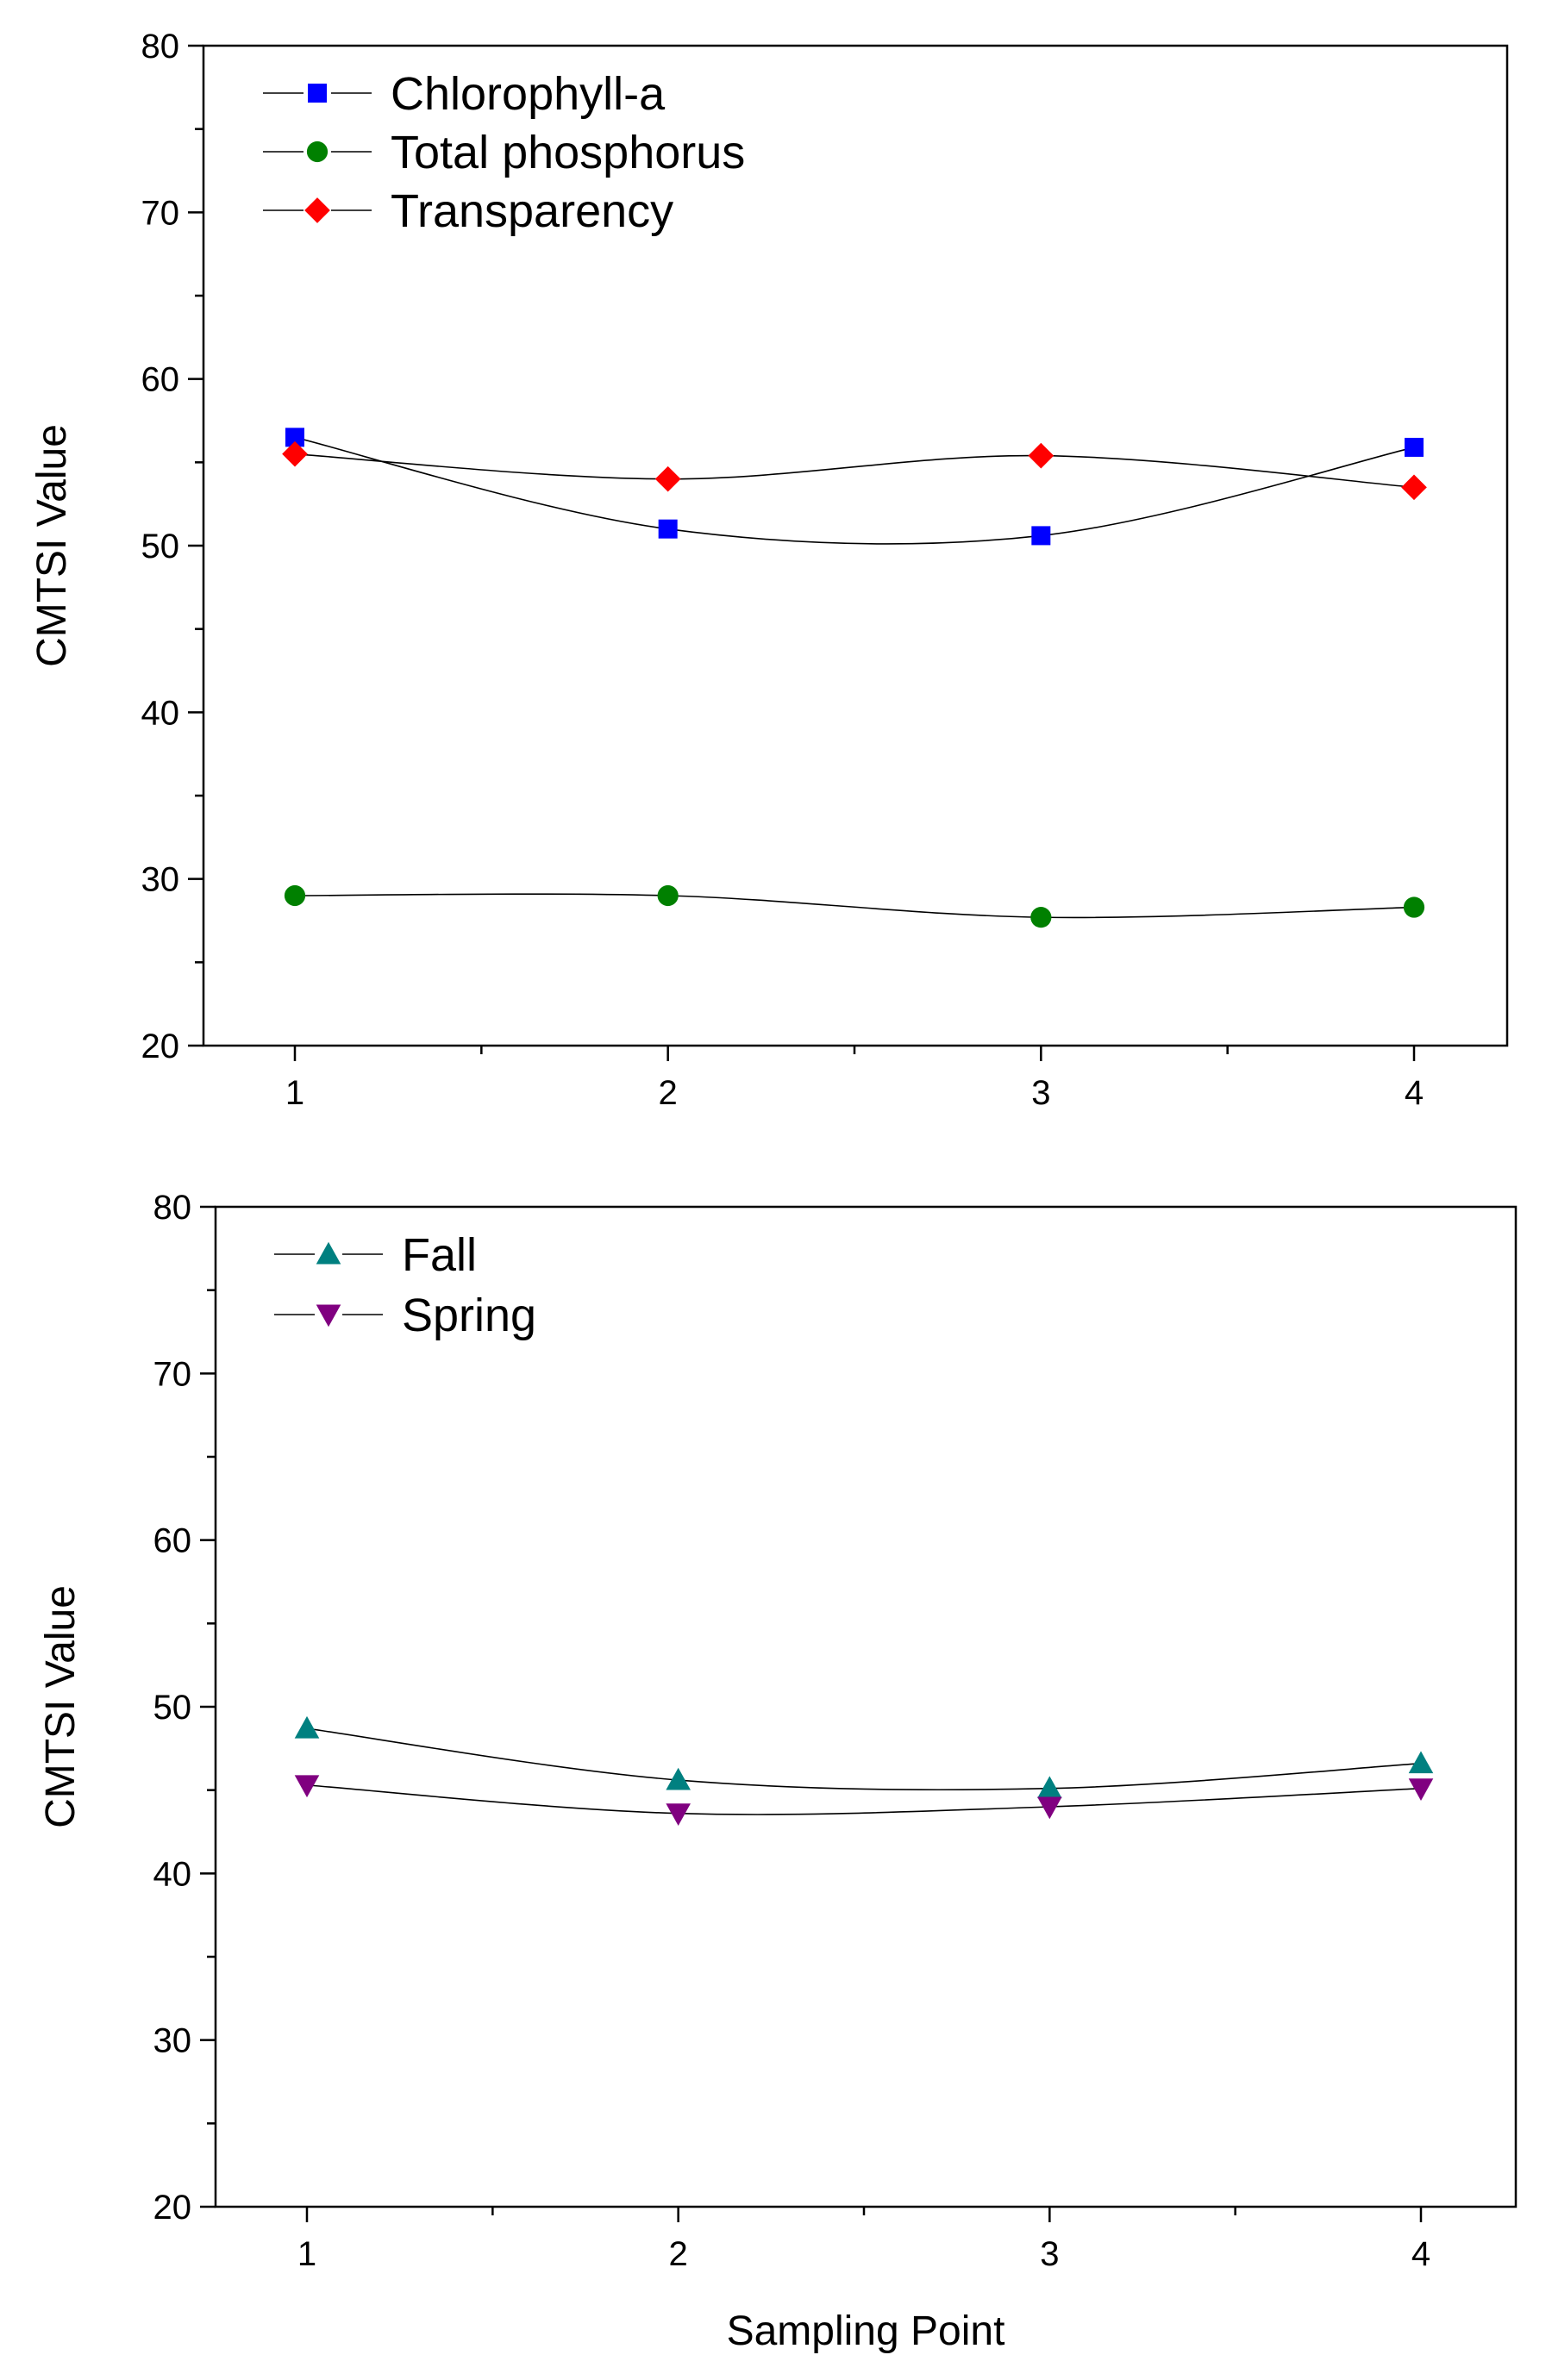 The width and height of the screenshot is (1552, 2380). I want to click on legend-label: Total phosphorus, so click(568, 153).